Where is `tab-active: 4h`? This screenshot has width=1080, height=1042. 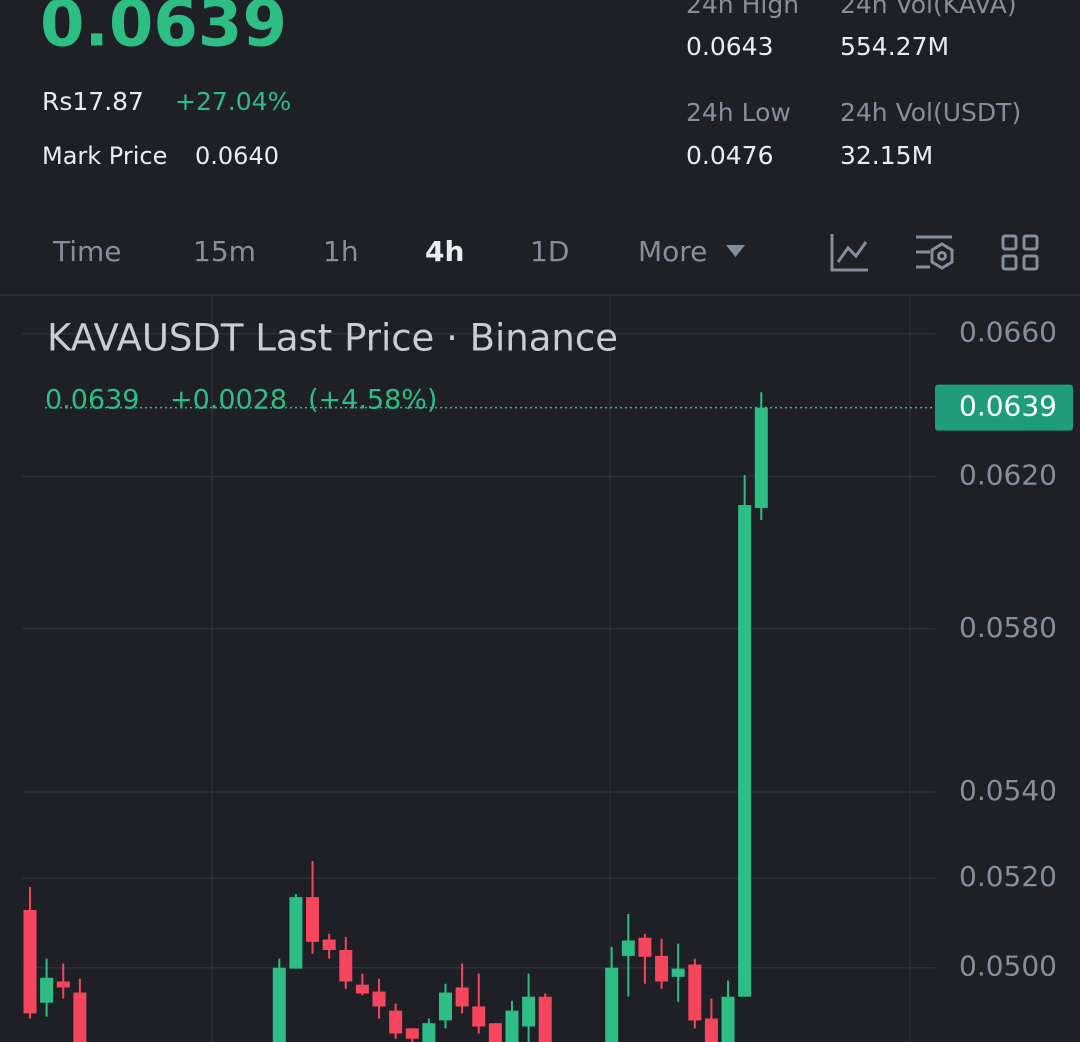
tab-active: 4h is located at coordinates (444, 251).